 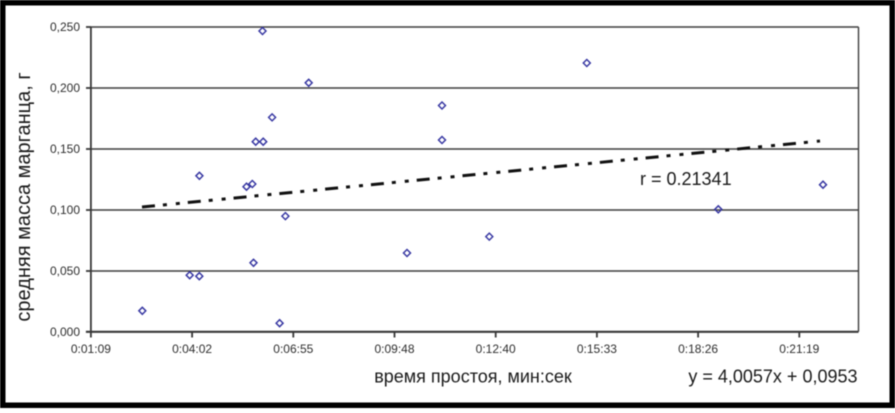 What do you see at coordinates (293, 349) in the screenshot?
I see `svg-text: 0:06:55` at bounding box center [293, 349].